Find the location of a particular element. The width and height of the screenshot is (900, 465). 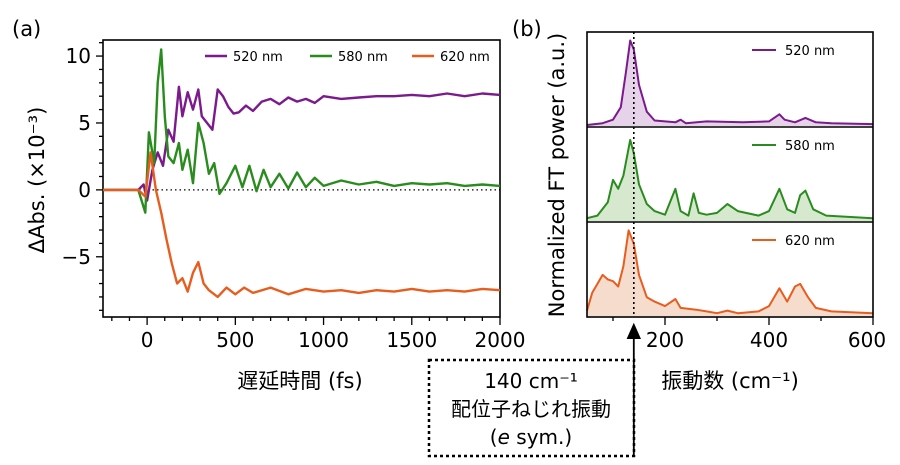

panel-b-legend-entry: 580 nm is located at coordinates (810, 146).